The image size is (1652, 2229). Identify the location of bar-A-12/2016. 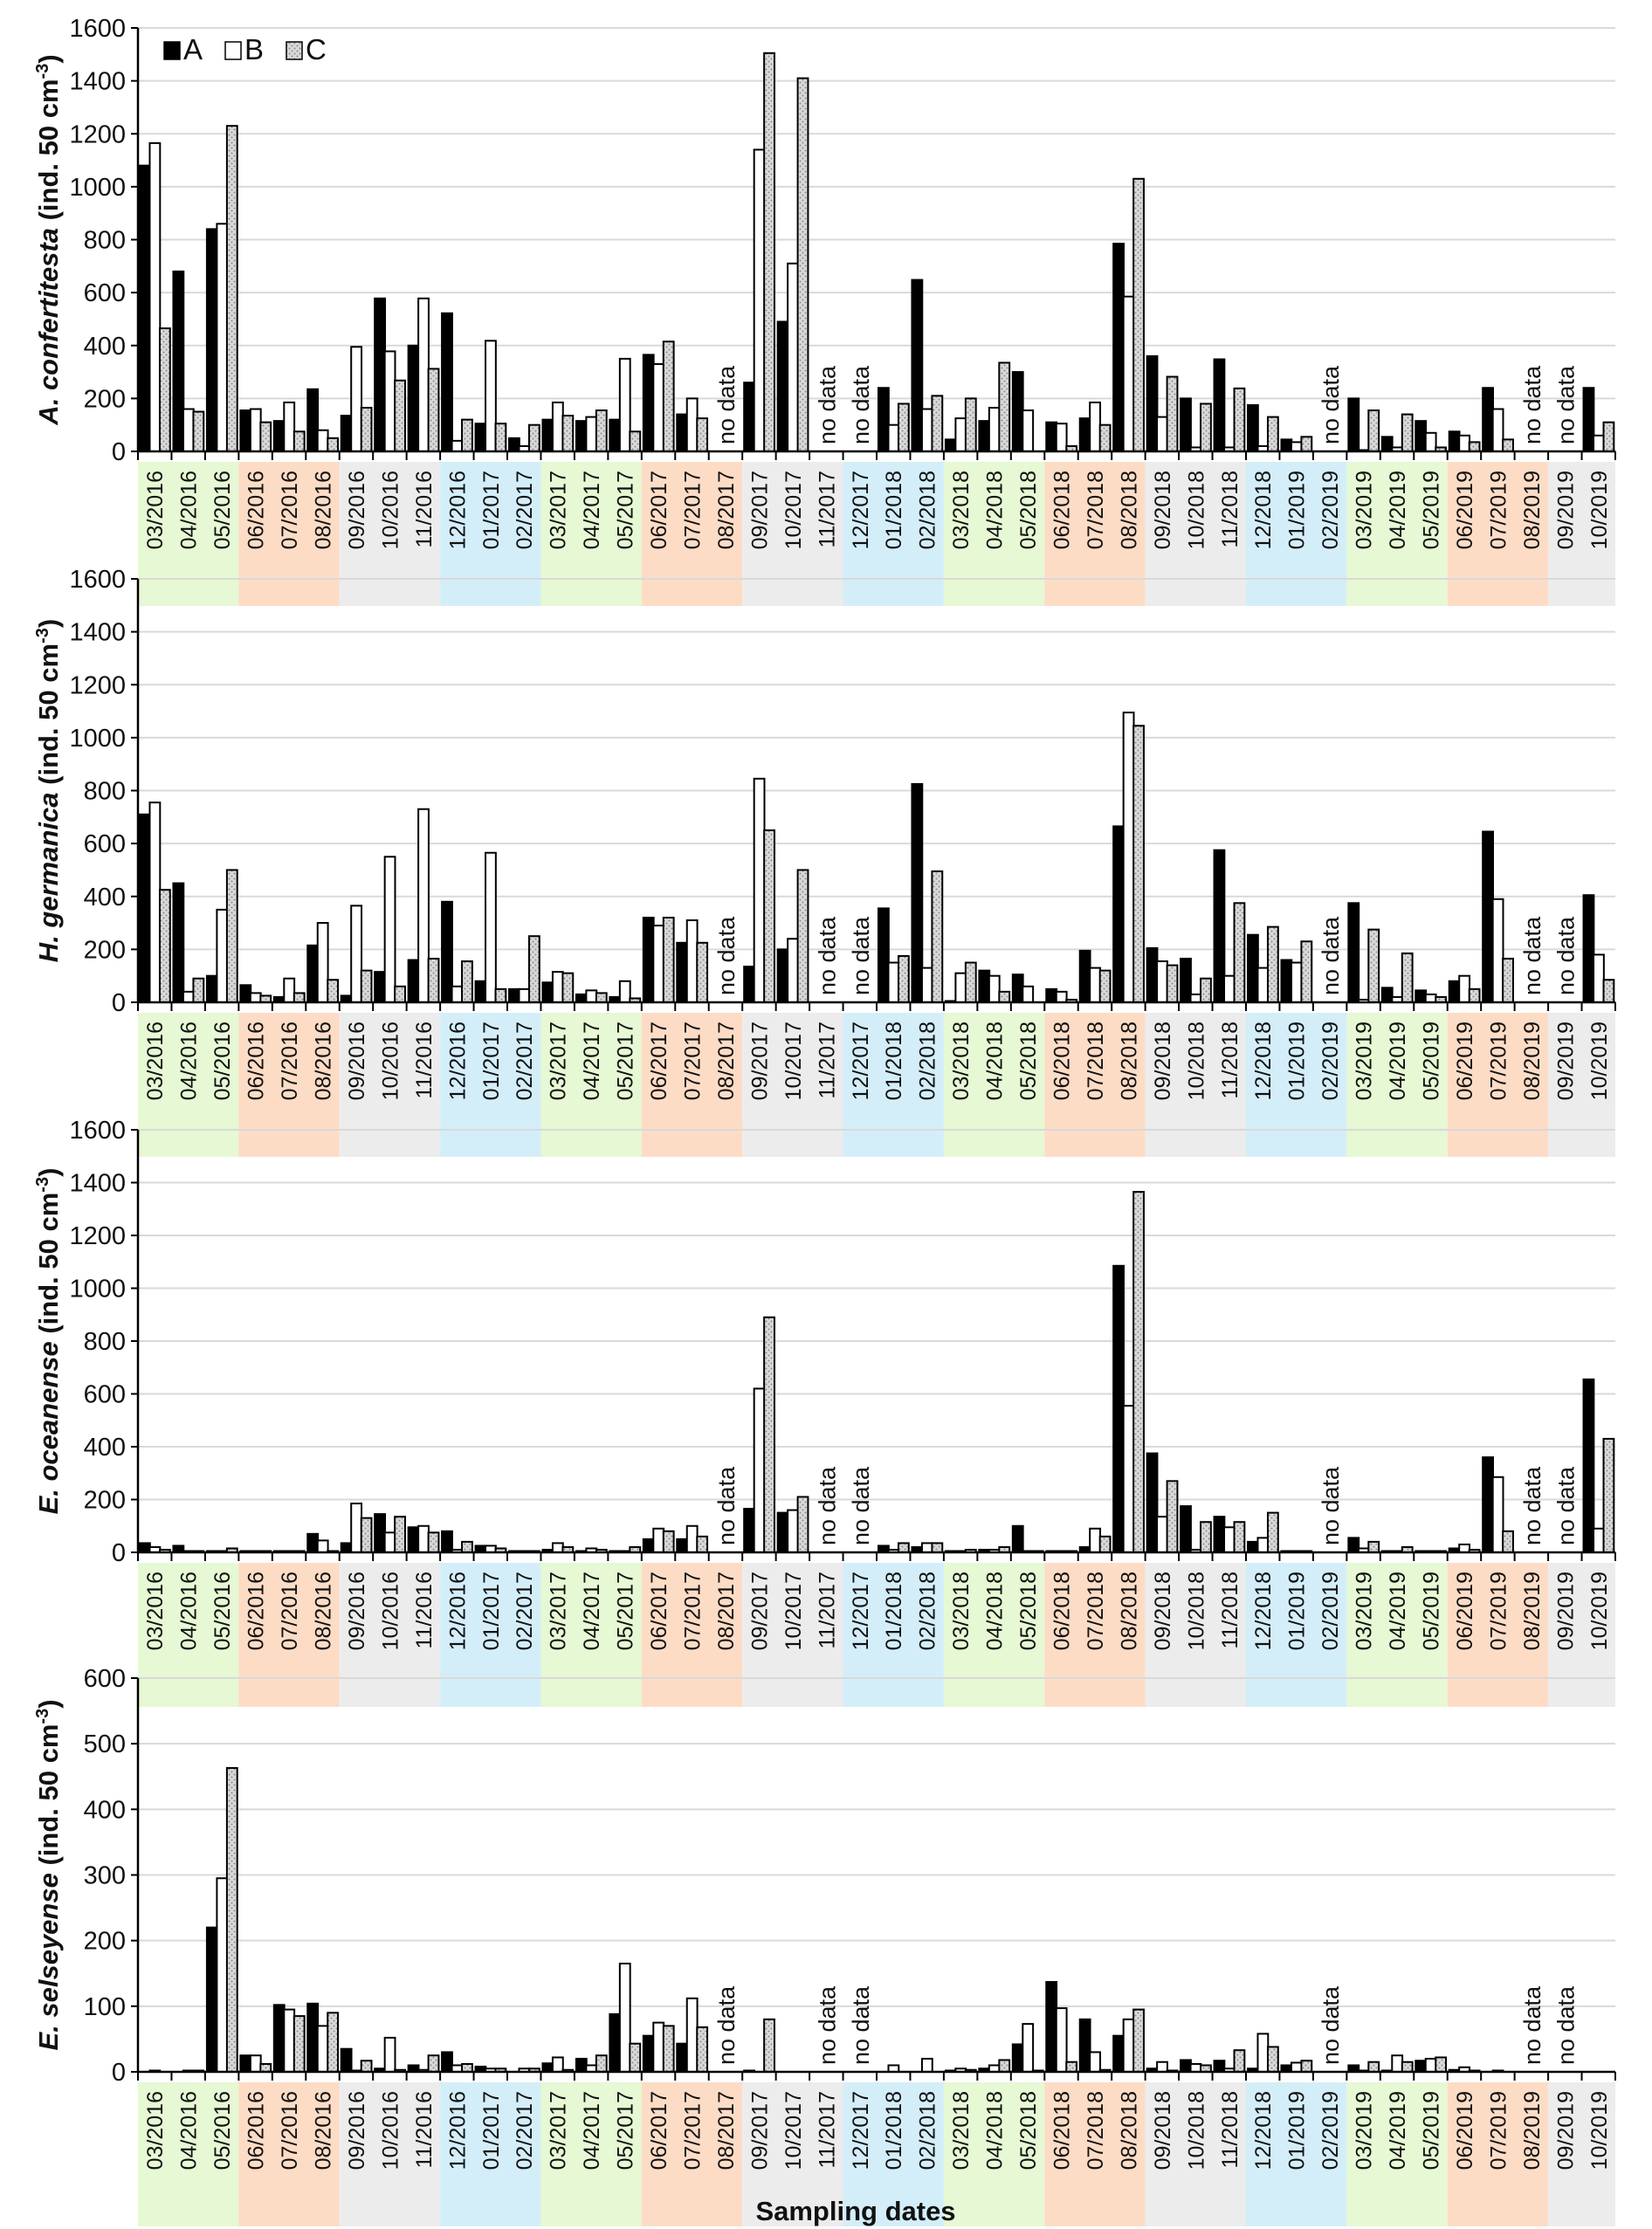
(447, 2062).